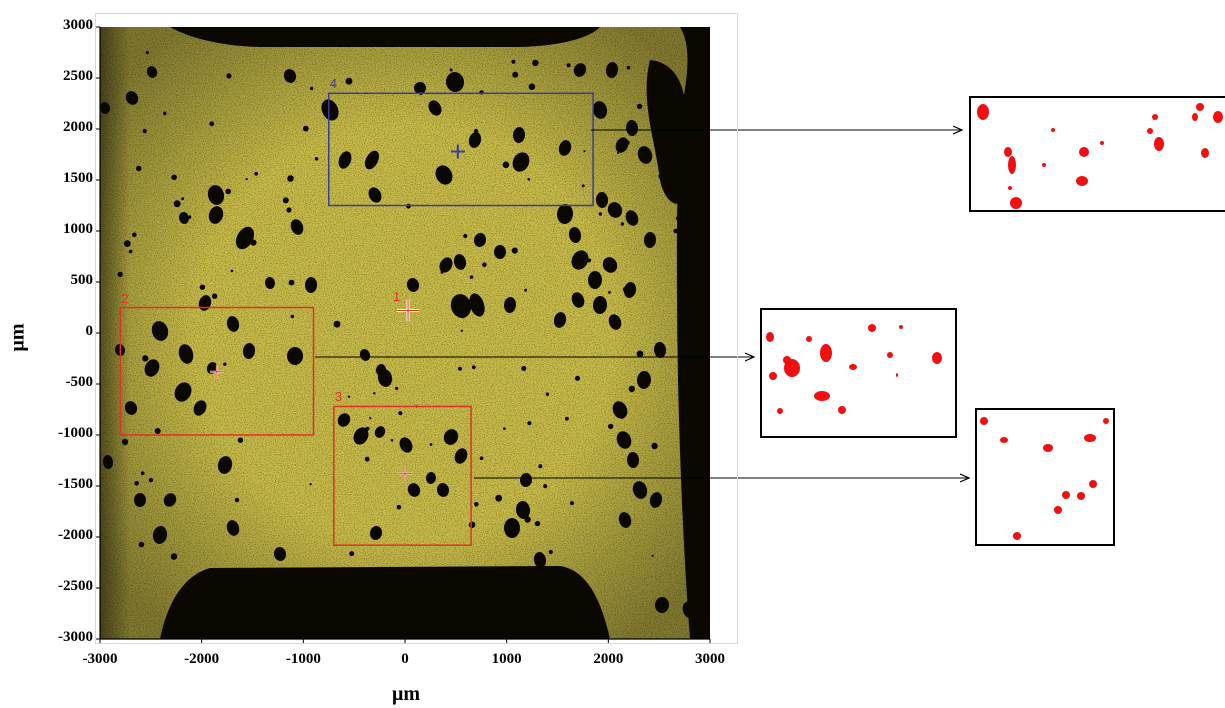  Describe the element at coordinates (608, 659) in the screenshot. I see `x-tick-label: 2000` at that location.